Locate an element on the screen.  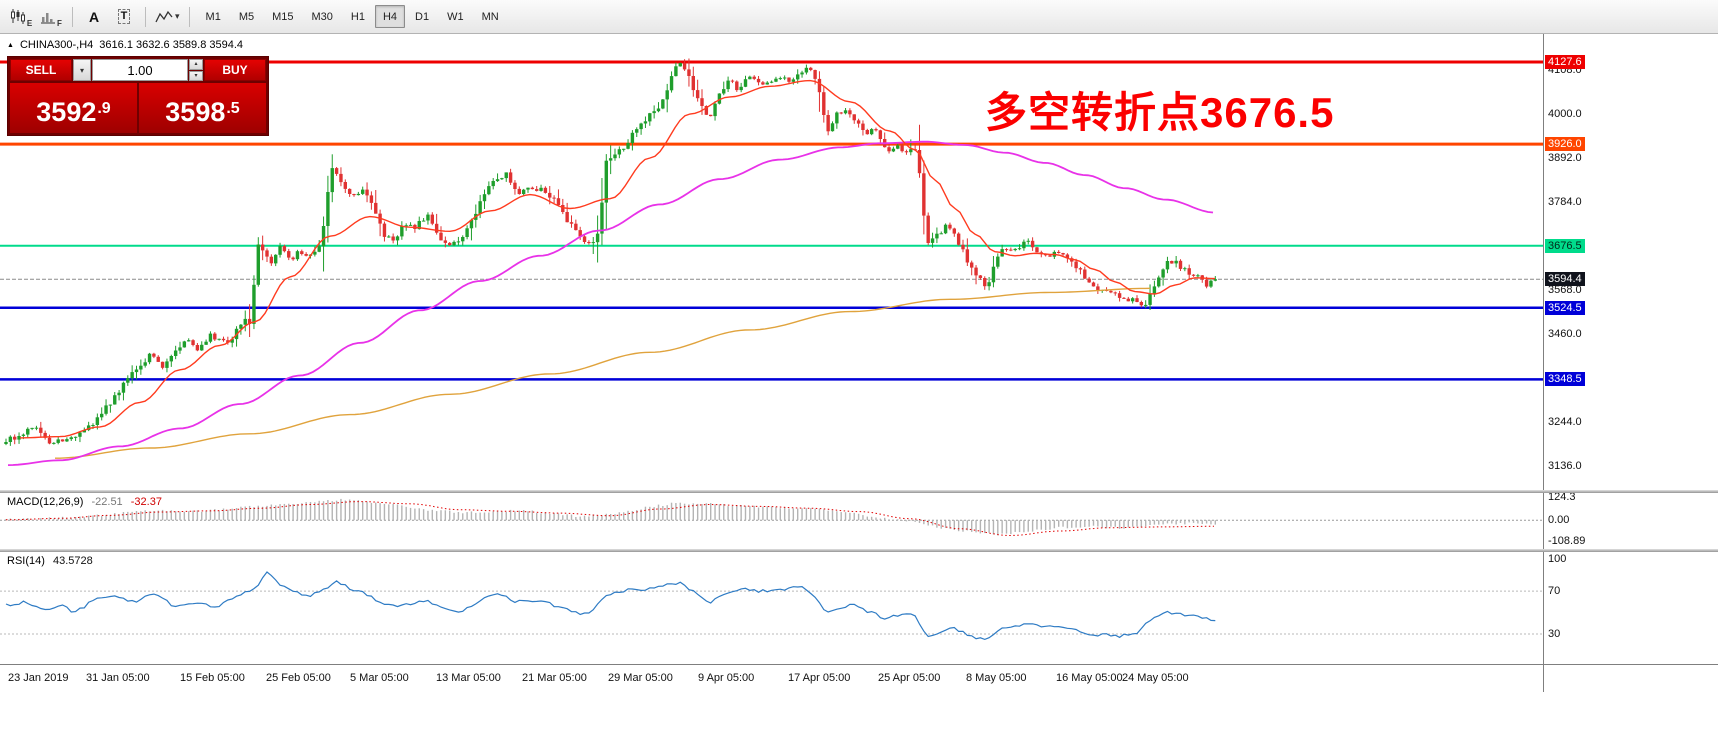
price-tick-label: 3568.0 is located at coordinates (1565, 290).